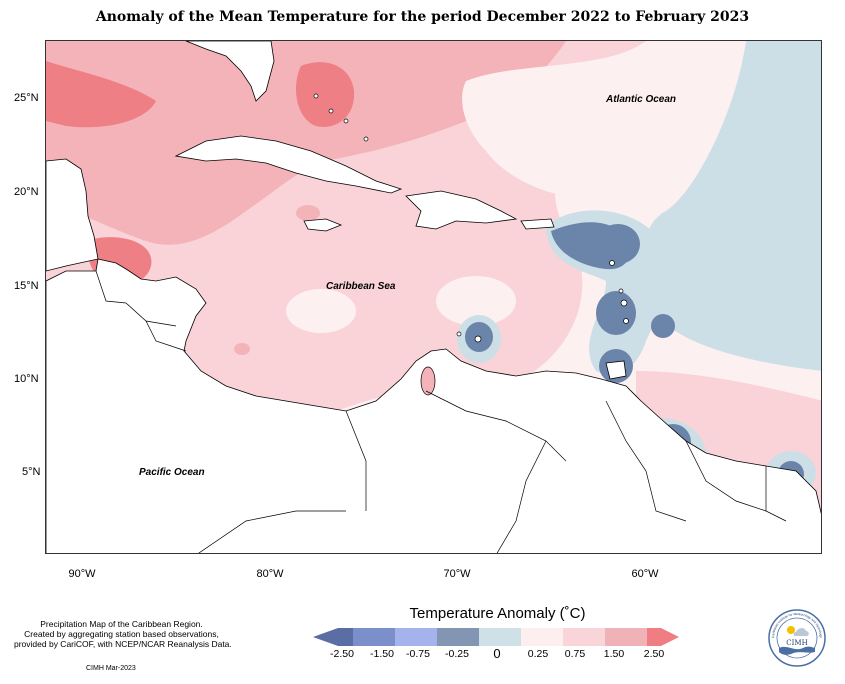 Image resolution: width=845 pixels, height=684 pixels. I want to click on cool-strong-guadeloupe, so click(618, 244).